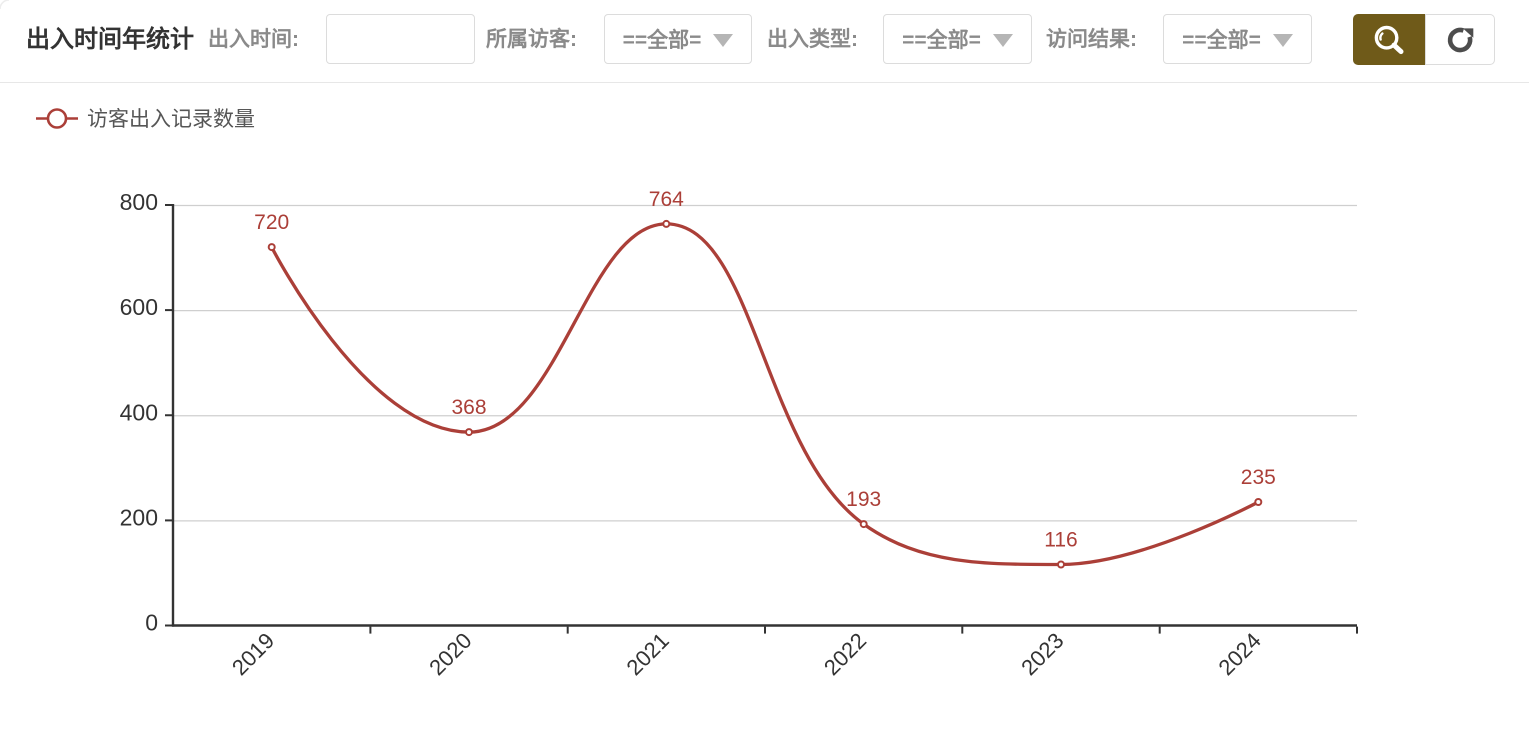 The image size is (1529, 748). Describe the element at coordinates (845, 654) in the screenshot. I see `svg-text: 2022` at that location.